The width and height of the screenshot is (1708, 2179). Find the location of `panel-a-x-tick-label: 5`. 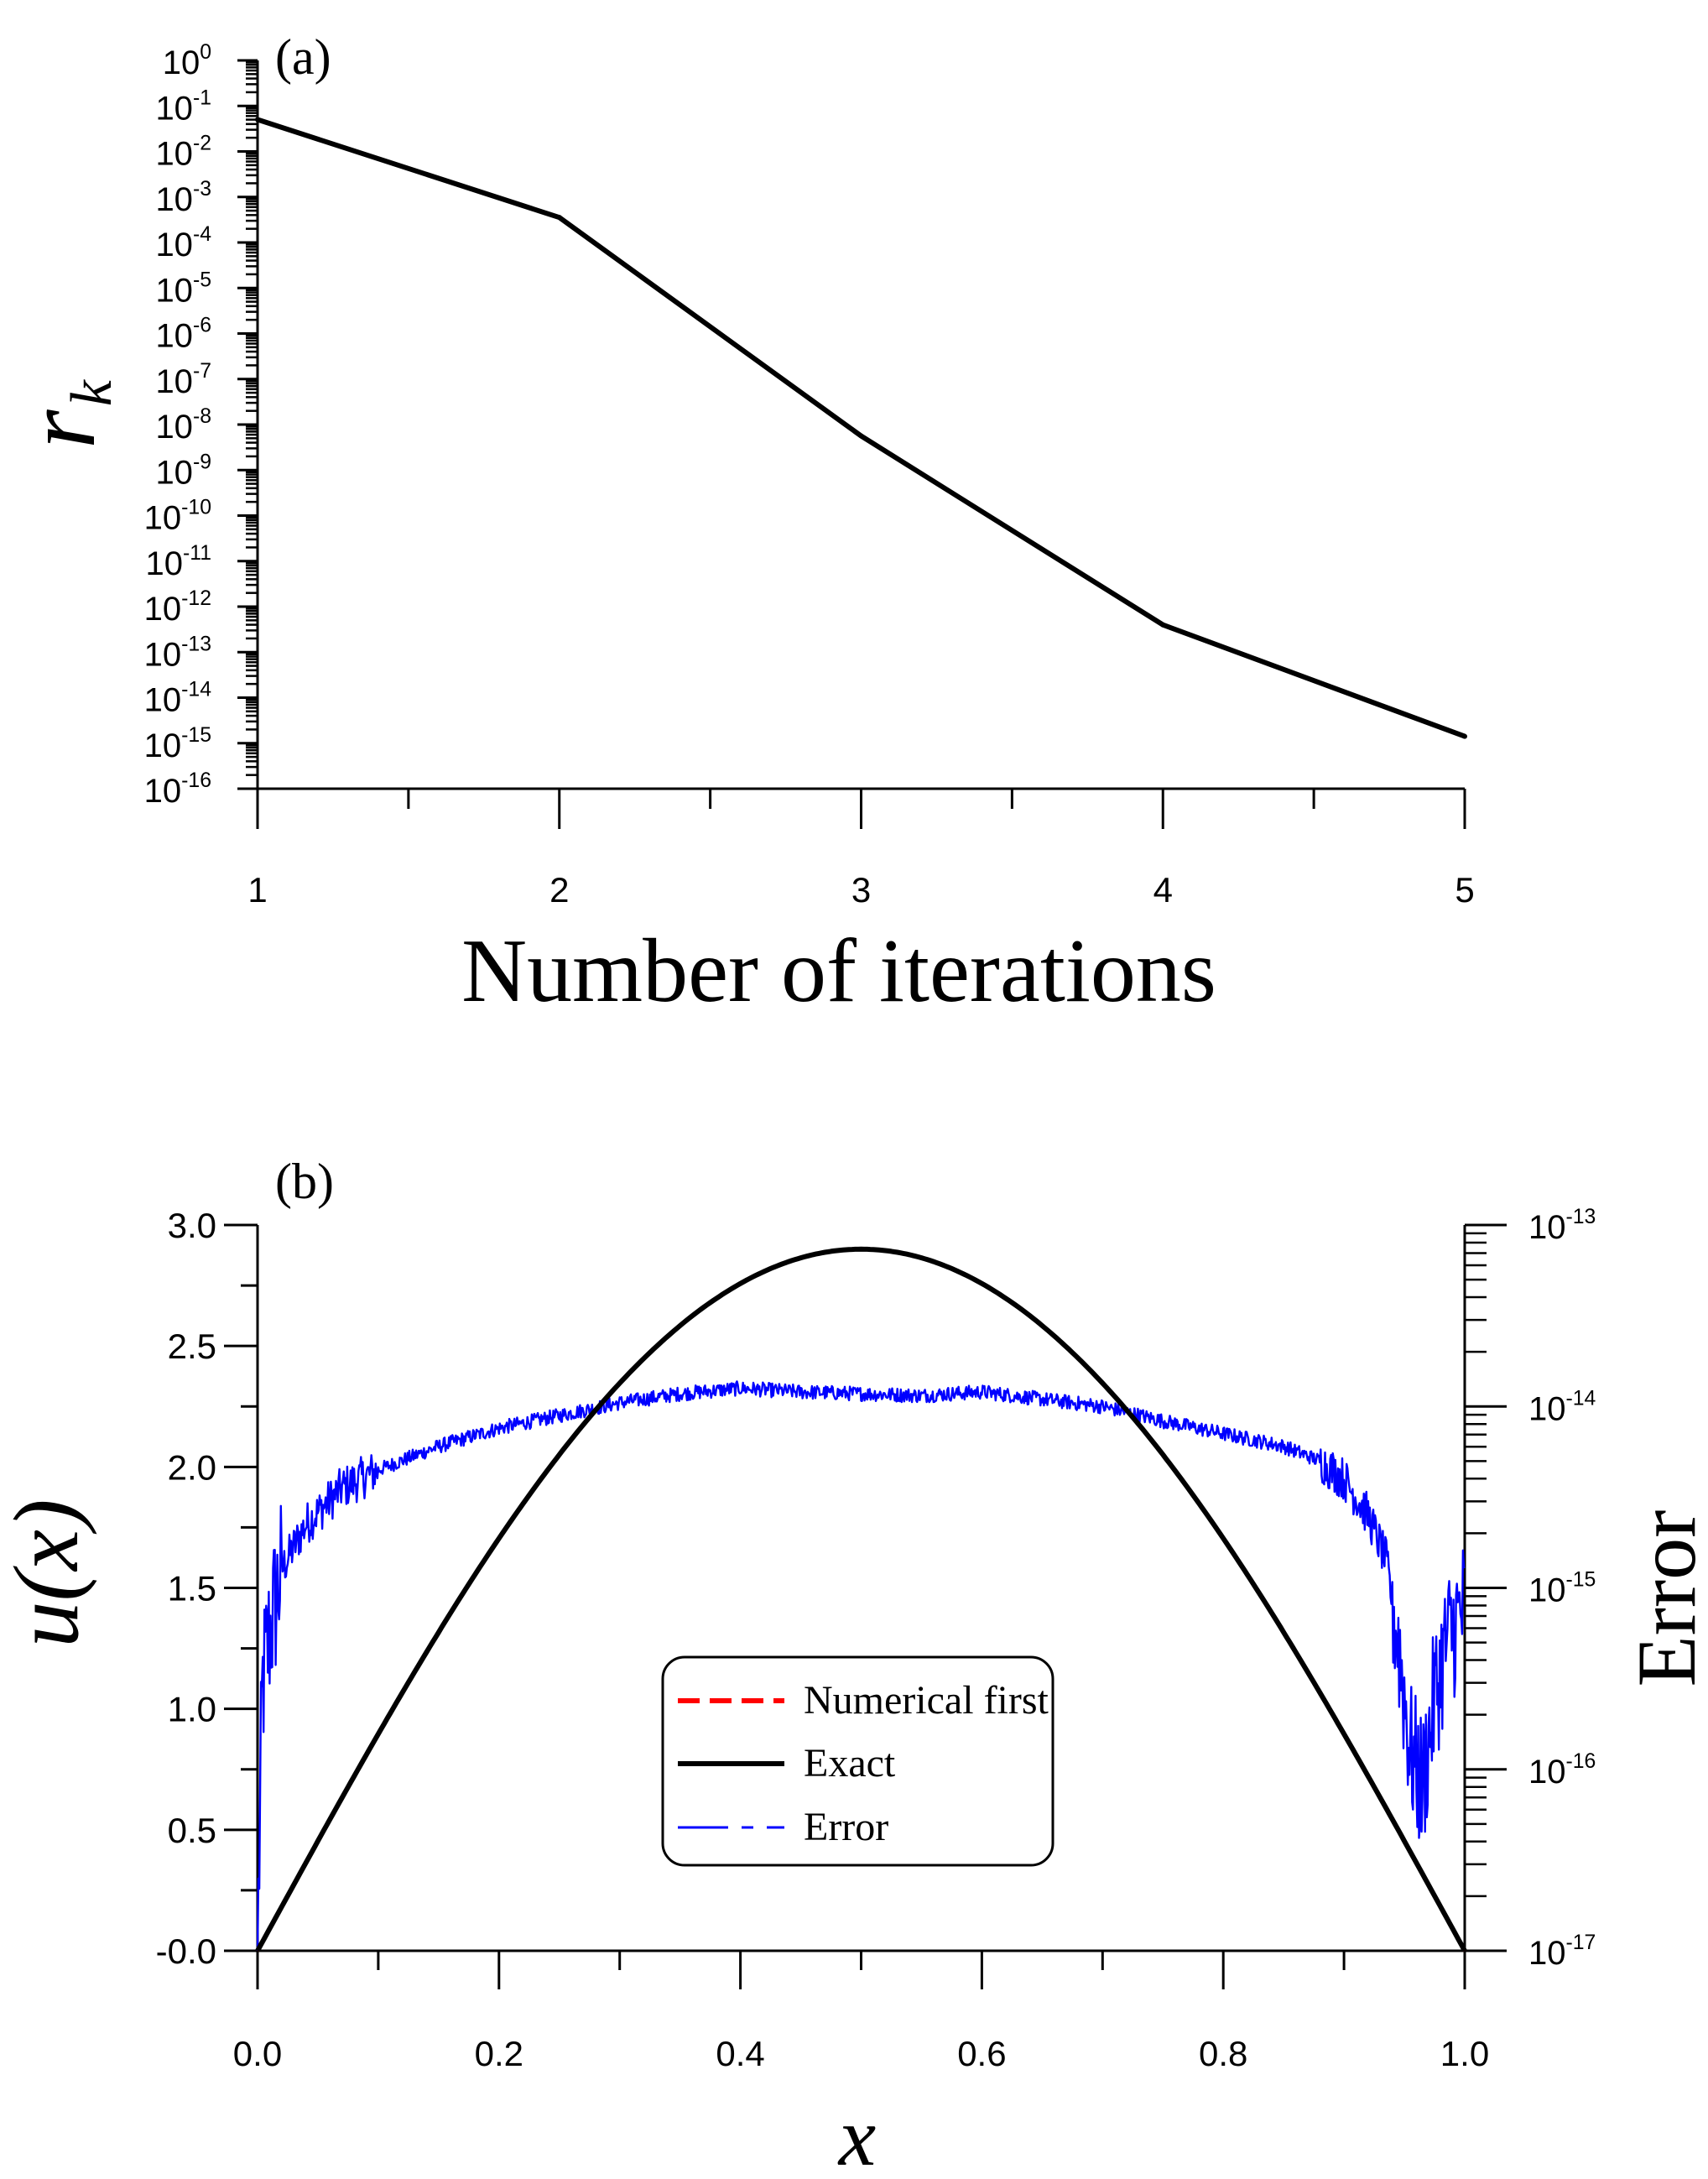

panel-a-x-tick-label: 5 is located at coordinates (1464, 890).